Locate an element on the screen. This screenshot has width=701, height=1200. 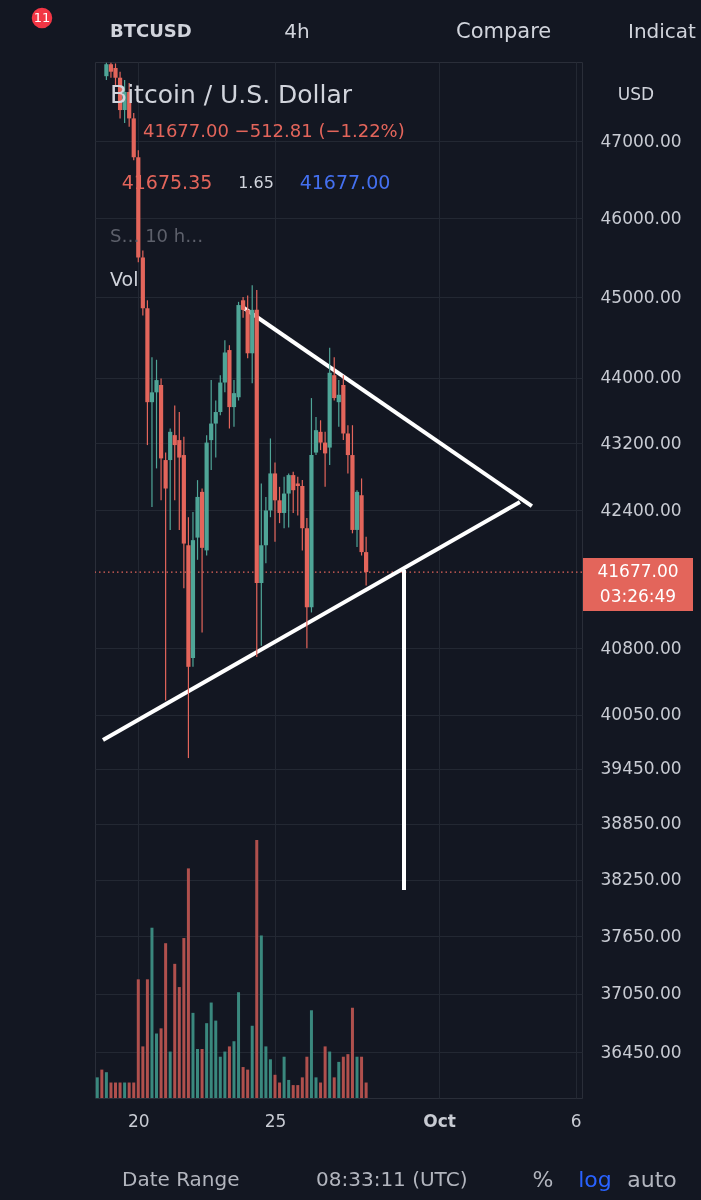
y-tick-label: 36450.00 is located at coordinates (641, 1051).